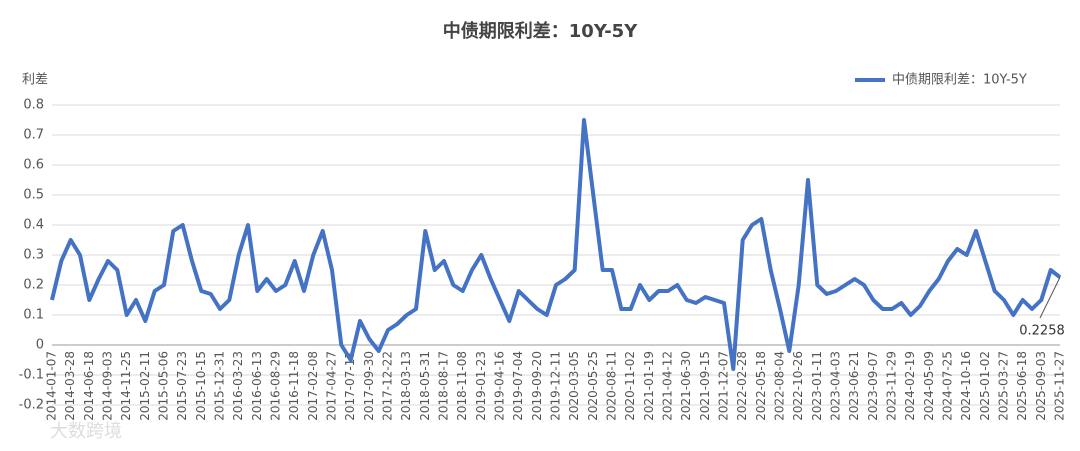 The image size is (1080, 451). Describe the element at coordinates (164, 386) in the screenshot. I see `x-tick-label: 2015-05-06` at that location.